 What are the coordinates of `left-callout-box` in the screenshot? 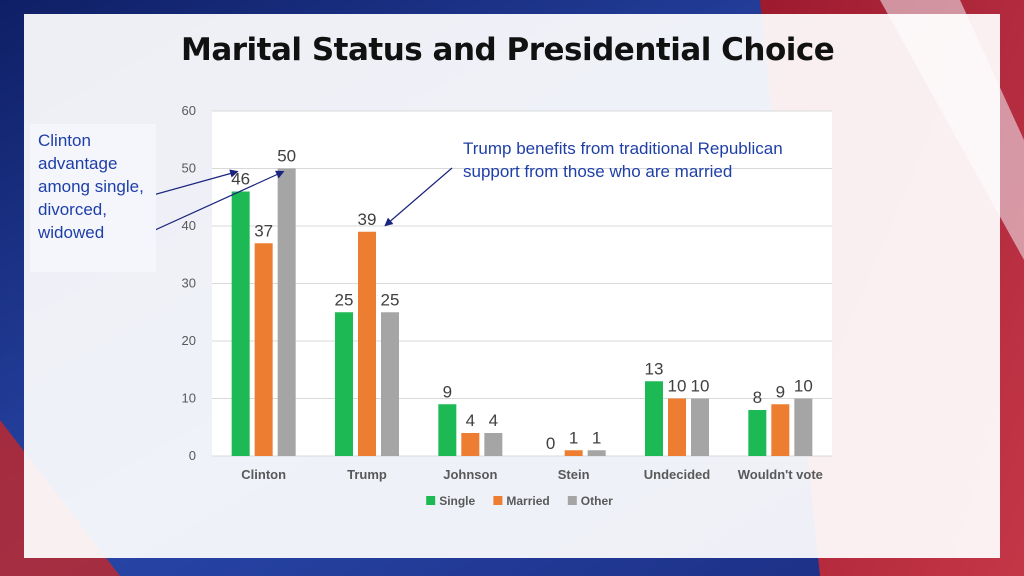 It's located at (93, 198).